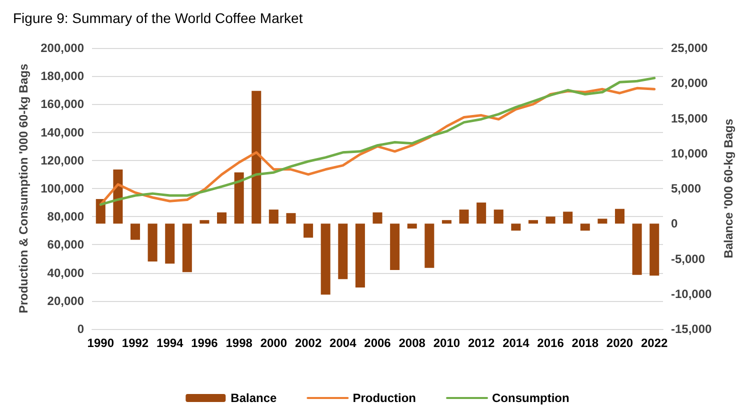 This screenshot has height=415, width=755. Describe the element at coordinates (62, 48) in the screenshot. I see `y-tick-label: 200,000` at that location.